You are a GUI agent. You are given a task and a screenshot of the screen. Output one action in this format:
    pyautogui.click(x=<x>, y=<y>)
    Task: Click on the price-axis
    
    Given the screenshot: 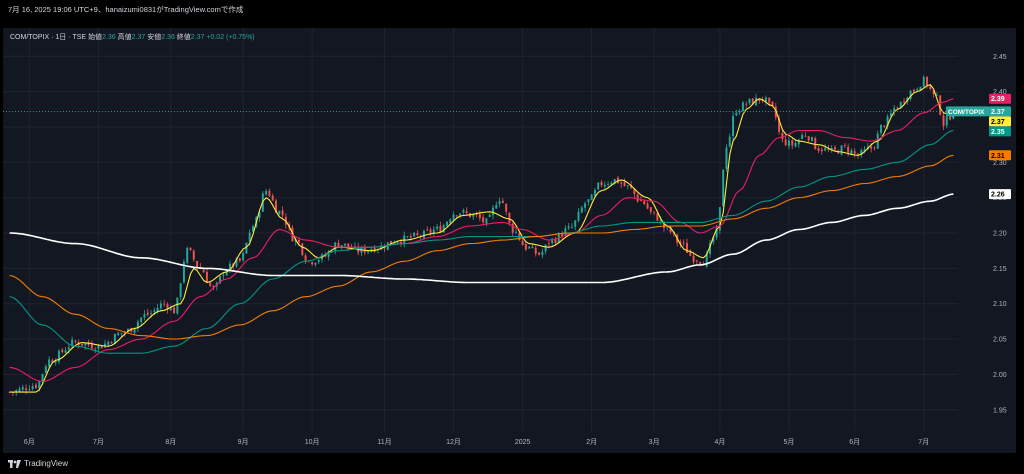 What is the action you would take?
    pyautogui.click(x=987, y=240)
    